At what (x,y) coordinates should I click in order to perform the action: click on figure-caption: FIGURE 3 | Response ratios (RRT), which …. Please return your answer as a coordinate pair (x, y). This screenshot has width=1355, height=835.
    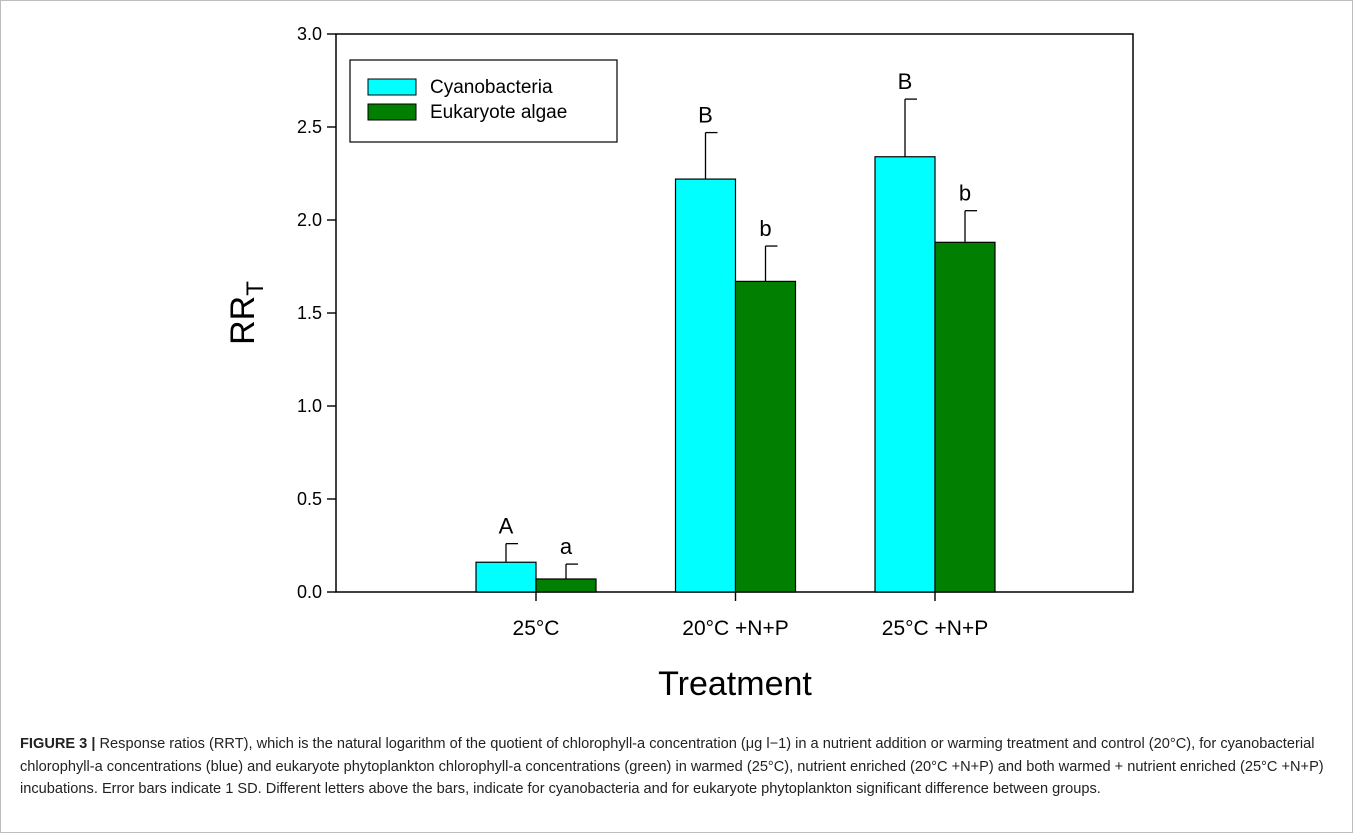
    Looking at the image, I should click on (679, 767).